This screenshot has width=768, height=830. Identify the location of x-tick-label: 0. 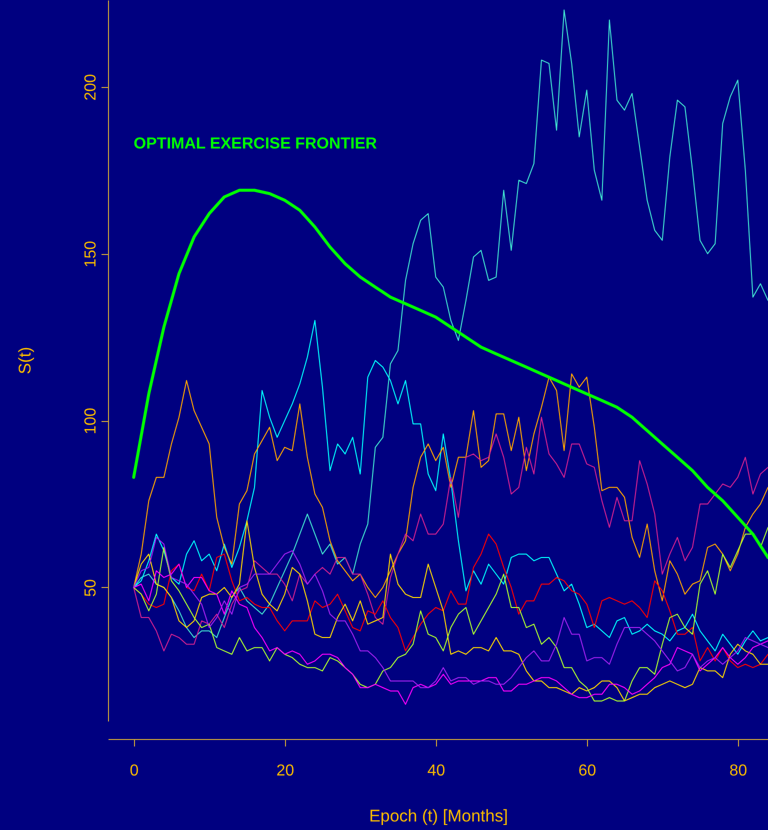
(134, 771).